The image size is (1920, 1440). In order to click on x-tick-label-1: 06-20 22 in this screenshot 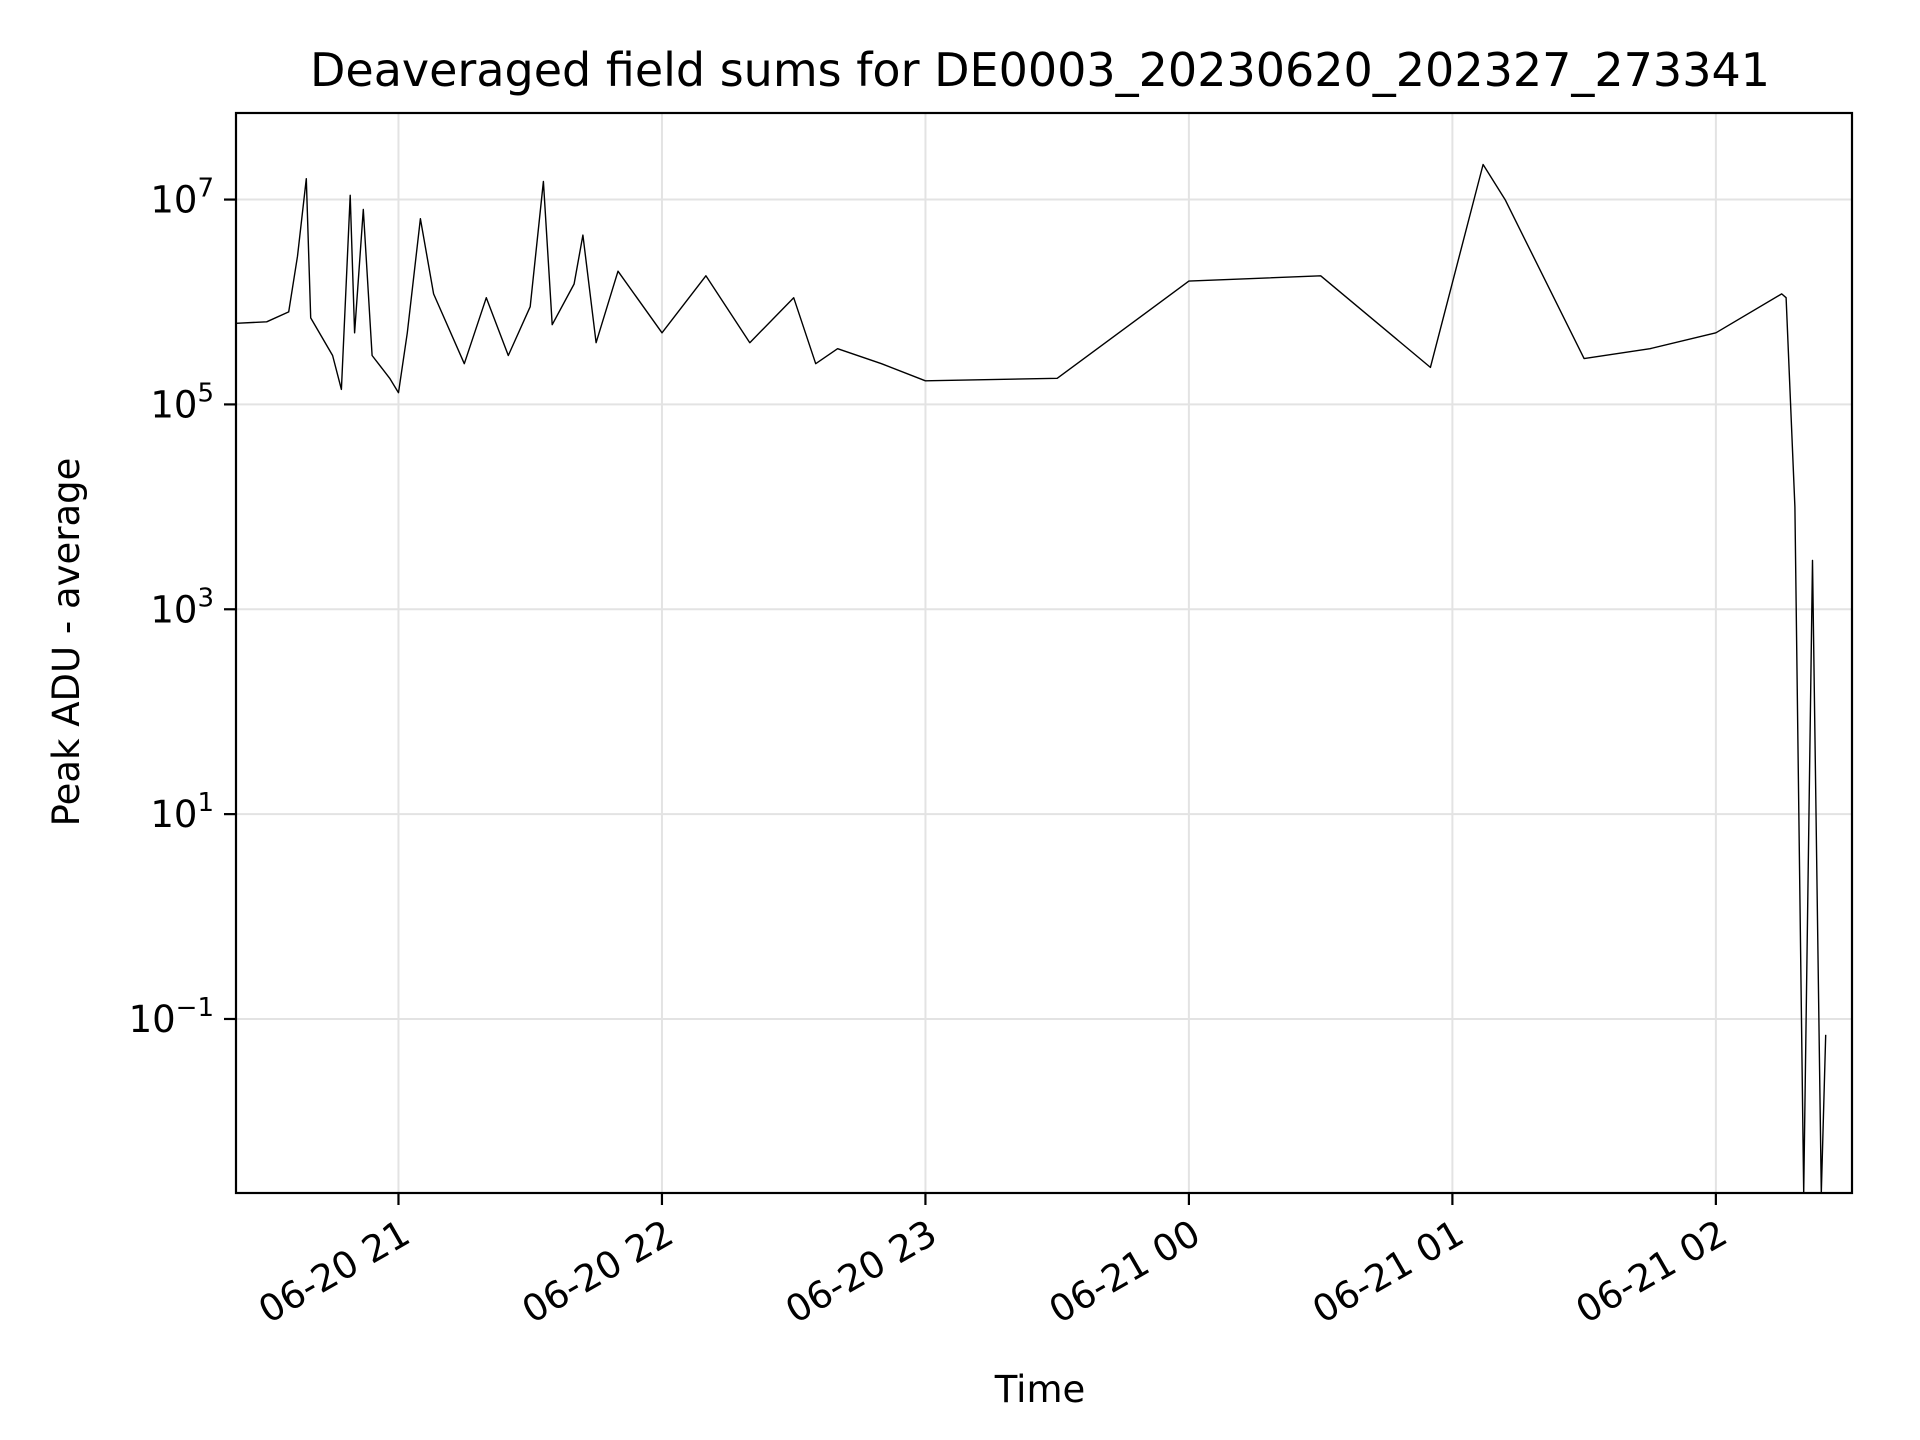, I will do `click(598, 1272)`.